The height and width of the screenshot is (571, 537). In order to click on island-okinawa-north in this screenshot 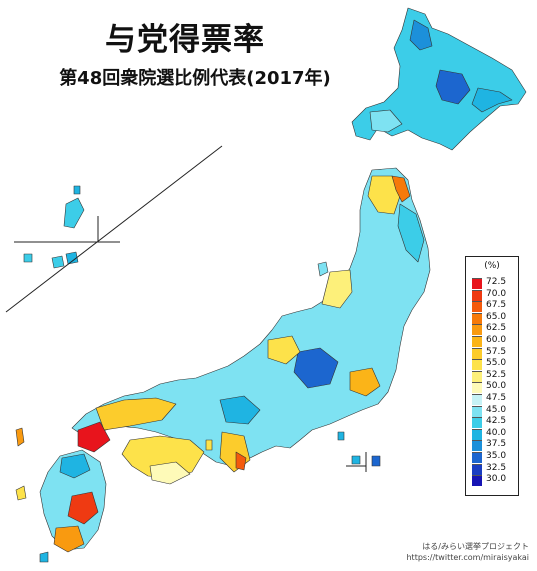, I will do `click(77, 190)`.